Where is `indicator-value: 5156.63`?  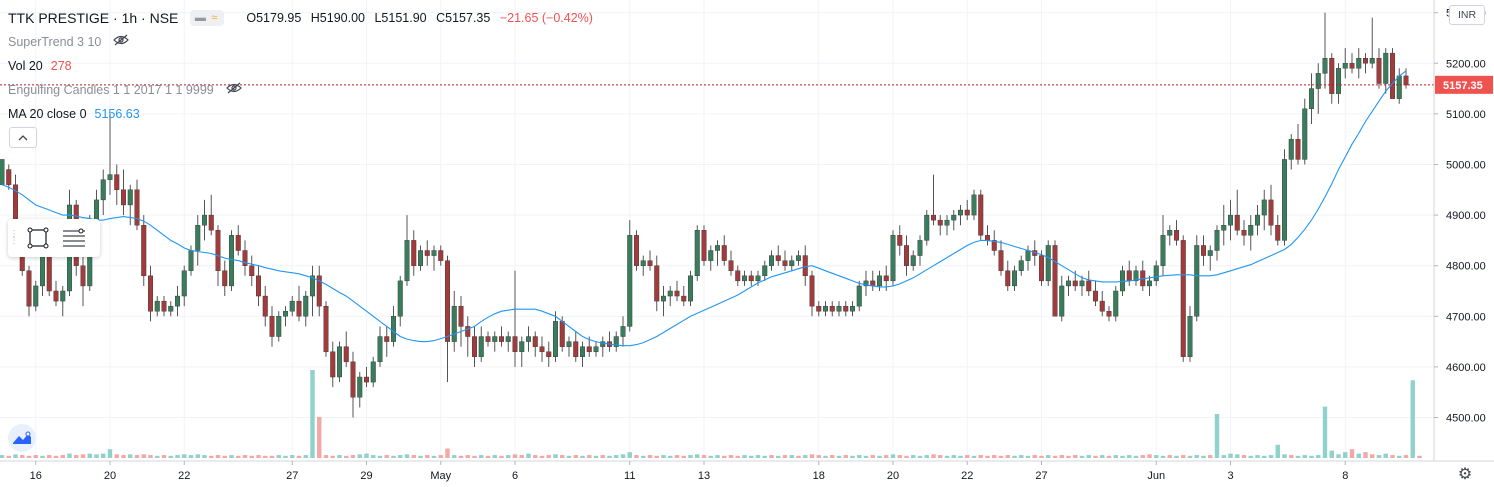
indicator-value: 5156.63 is located at coordinates (117, 114).